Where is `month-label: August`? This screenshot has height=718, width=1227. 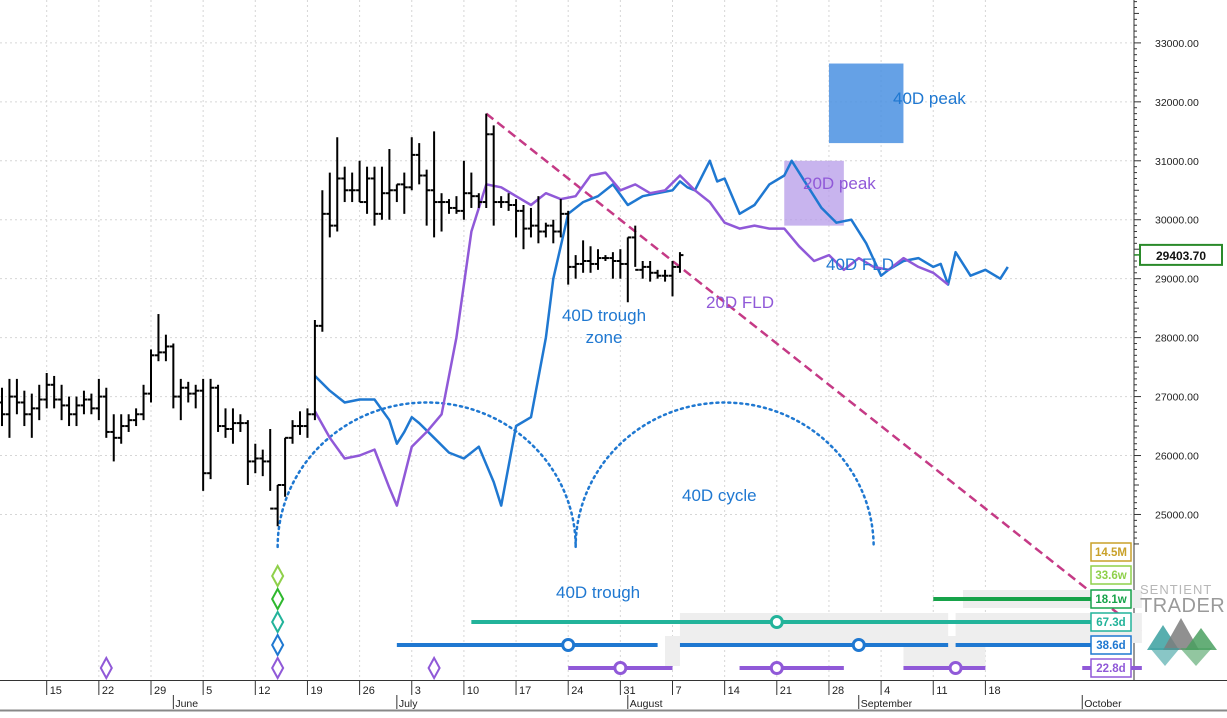 month-label: August is located at coordinates (646, 704).